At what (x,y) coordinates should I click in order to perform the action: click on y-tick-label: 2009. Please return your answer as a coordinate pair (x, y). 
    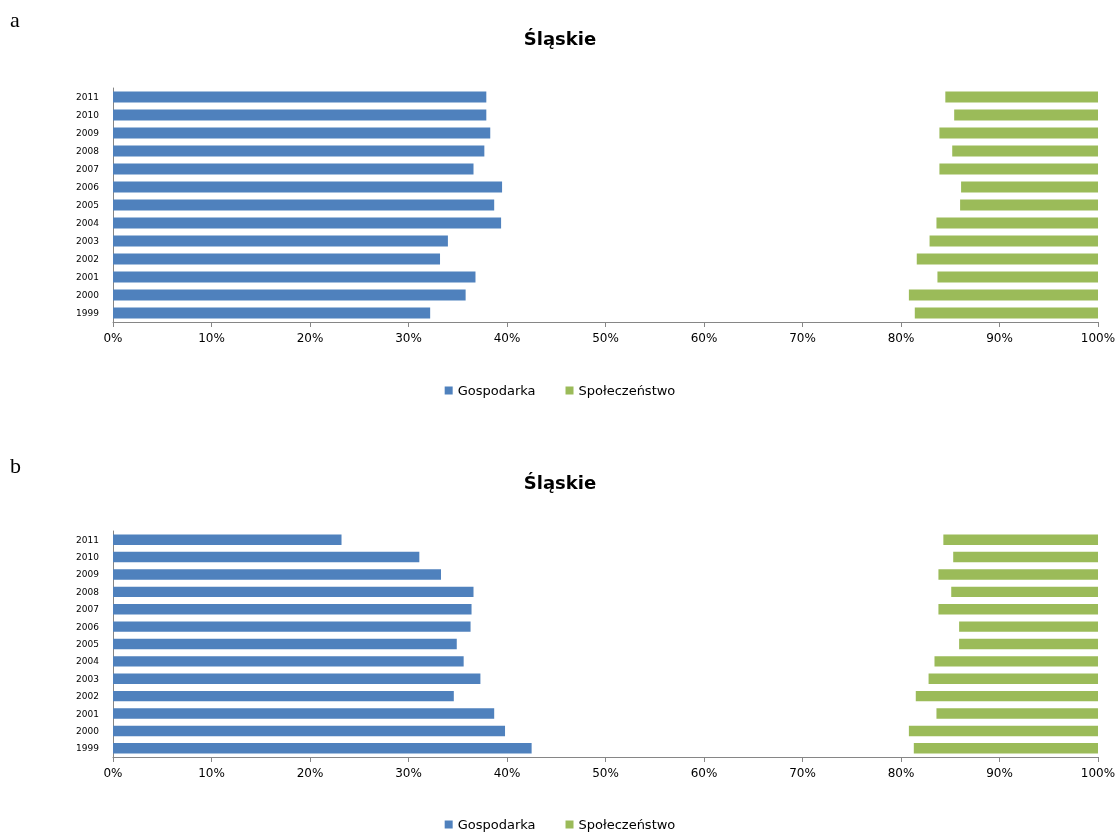
    Looking at the image, I should click on (88, 574).